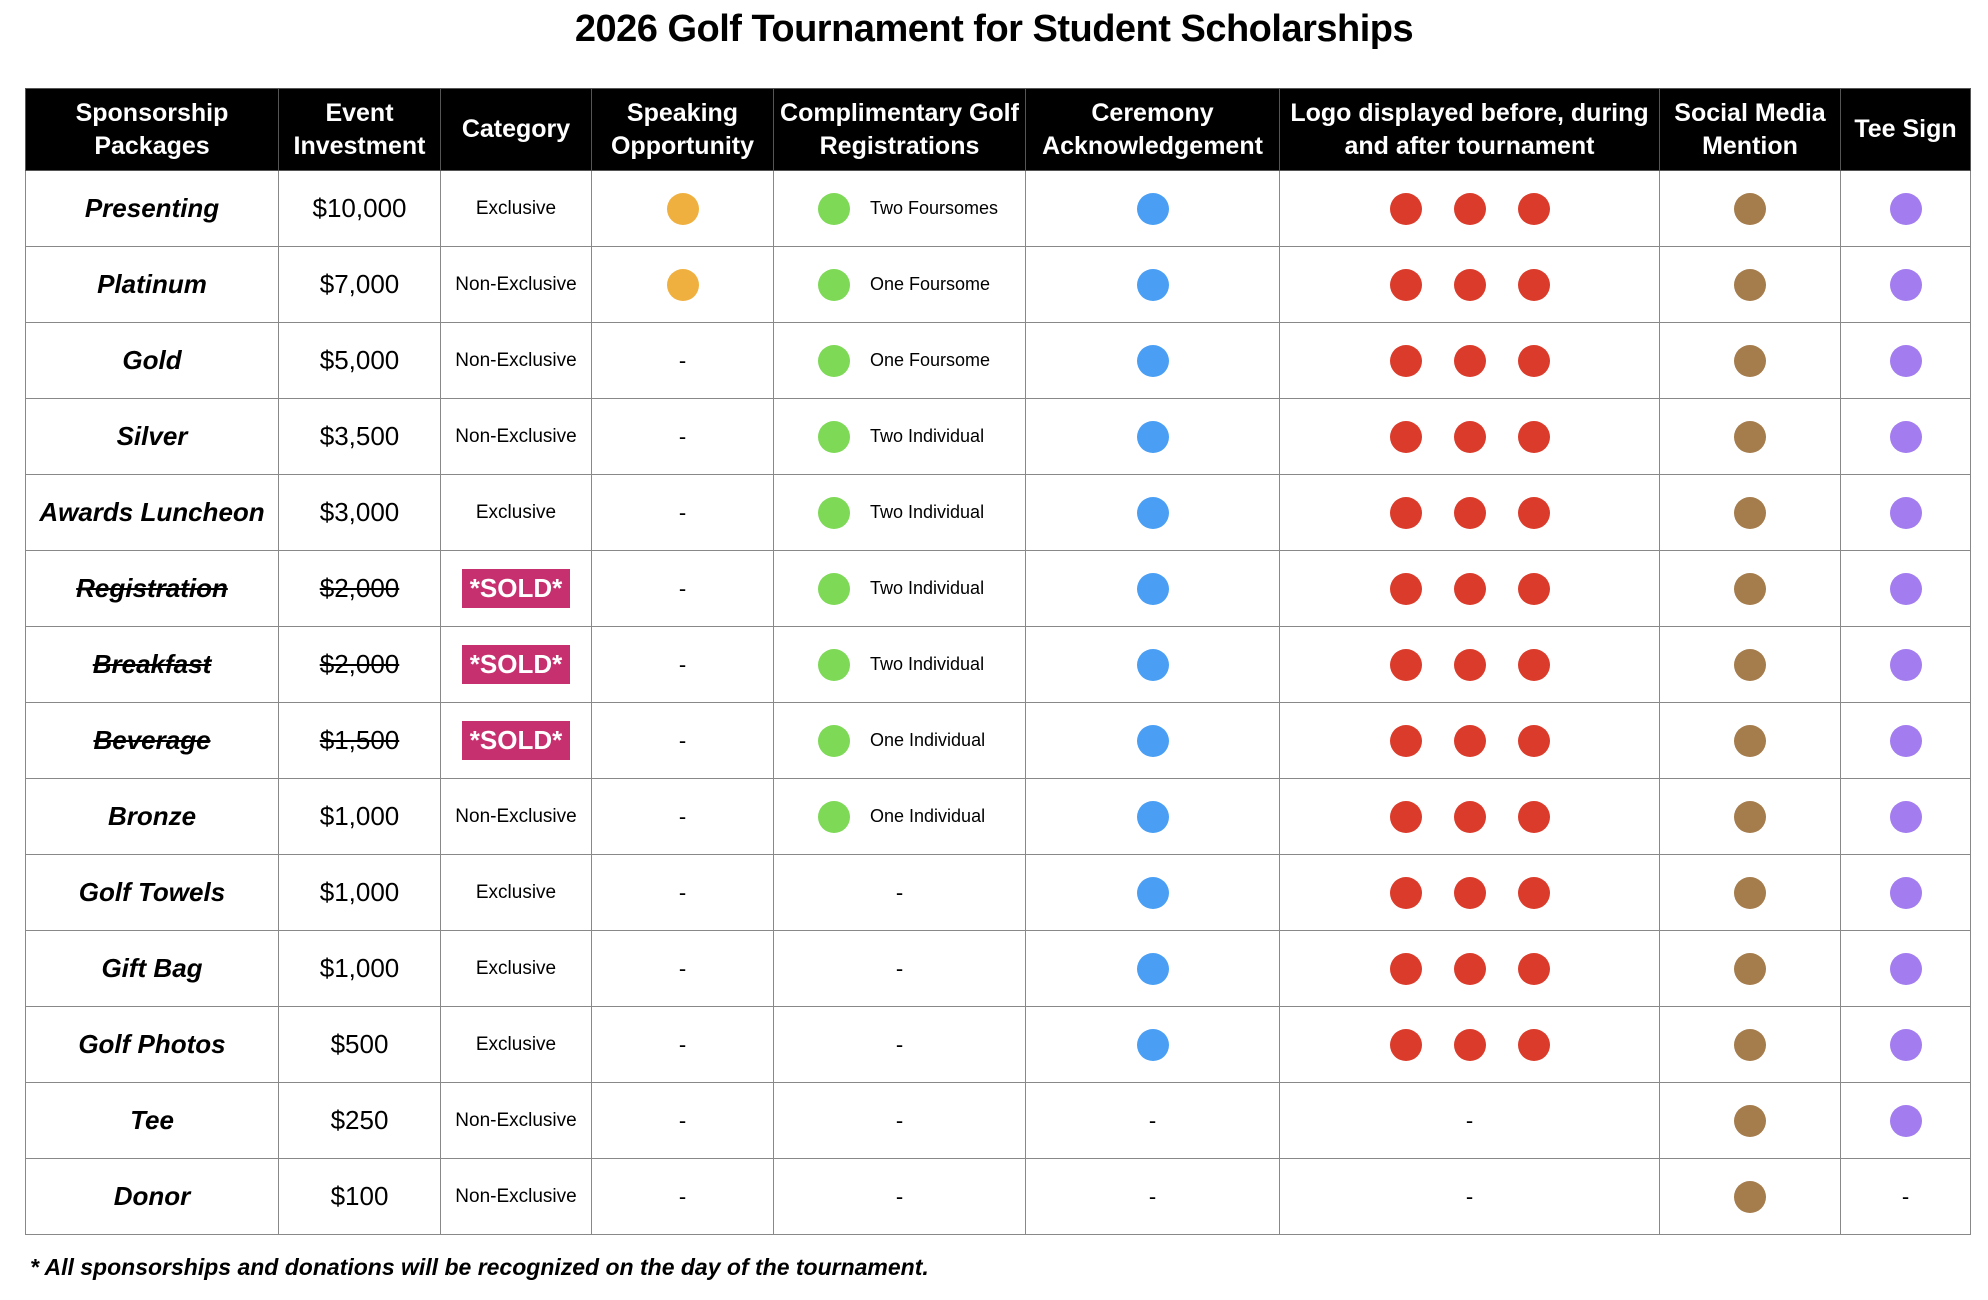 This screenshot has width=1988, height=1300. What do you see at coordinates (834, 588) in the screenshot?
I see `registration-dot-icon` at bounding box center [834, 588].